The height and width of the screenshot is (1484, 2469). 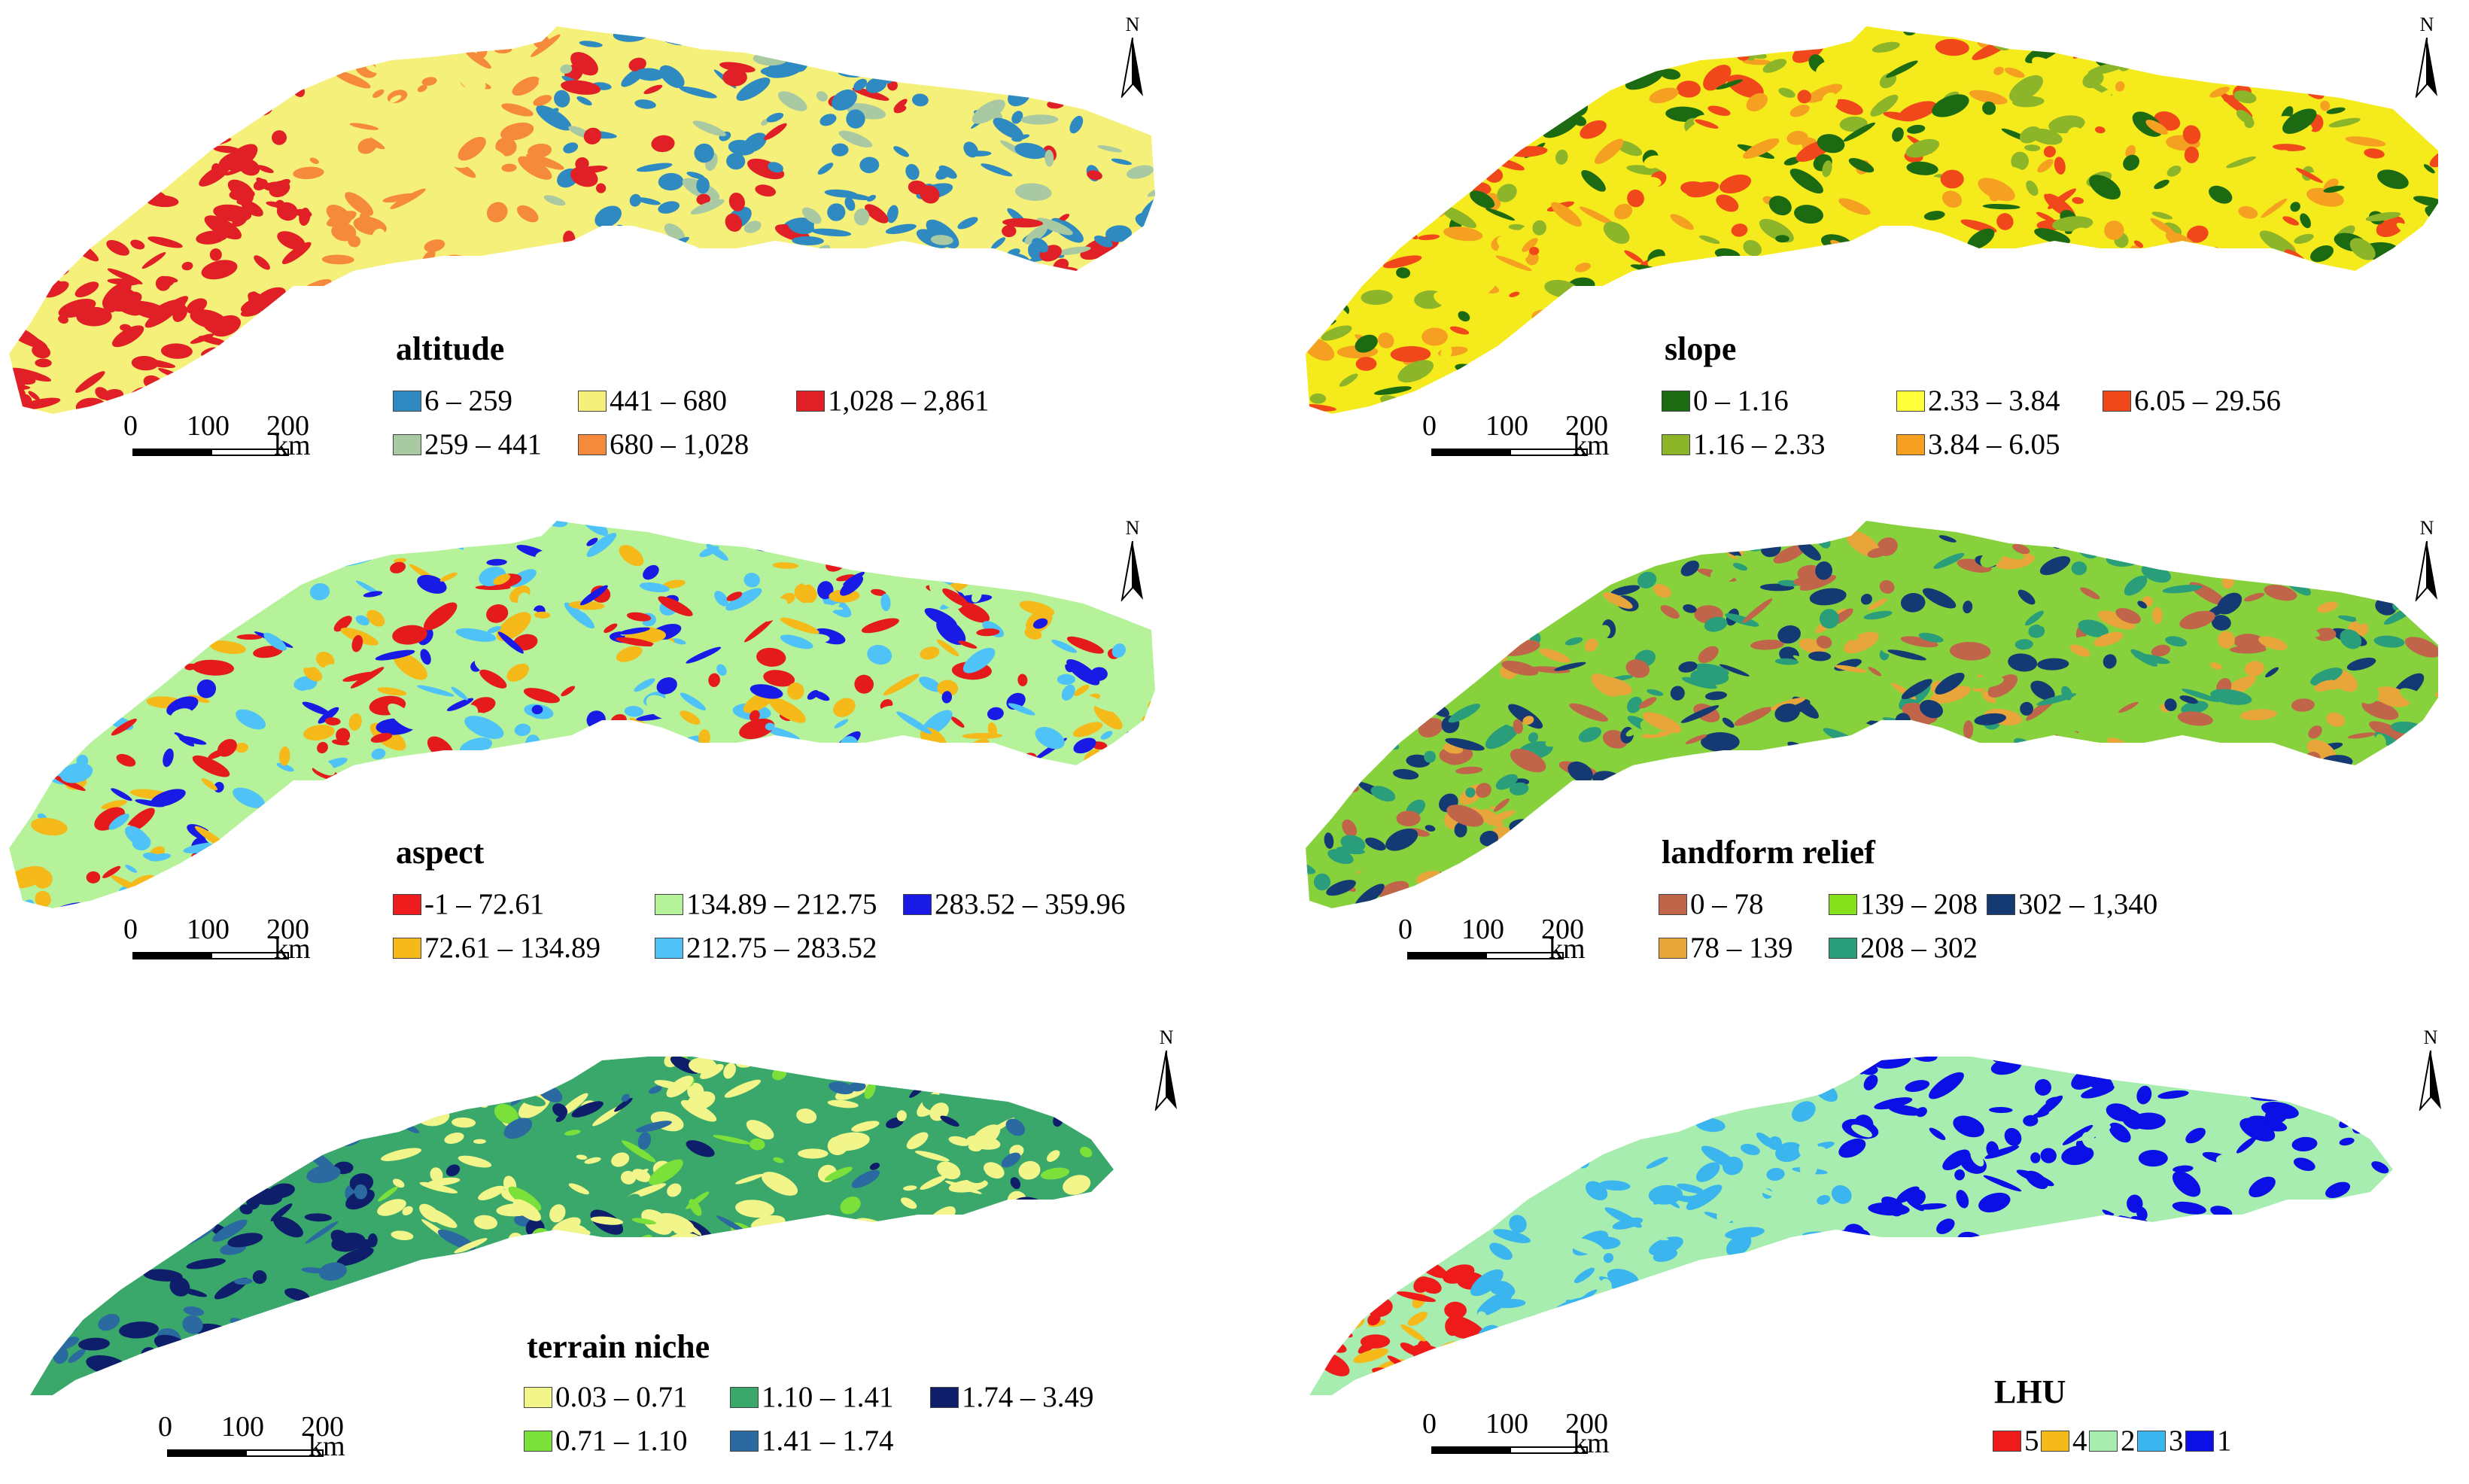 I want to click on legend-label: 2, so click(x=2128, y=1441).